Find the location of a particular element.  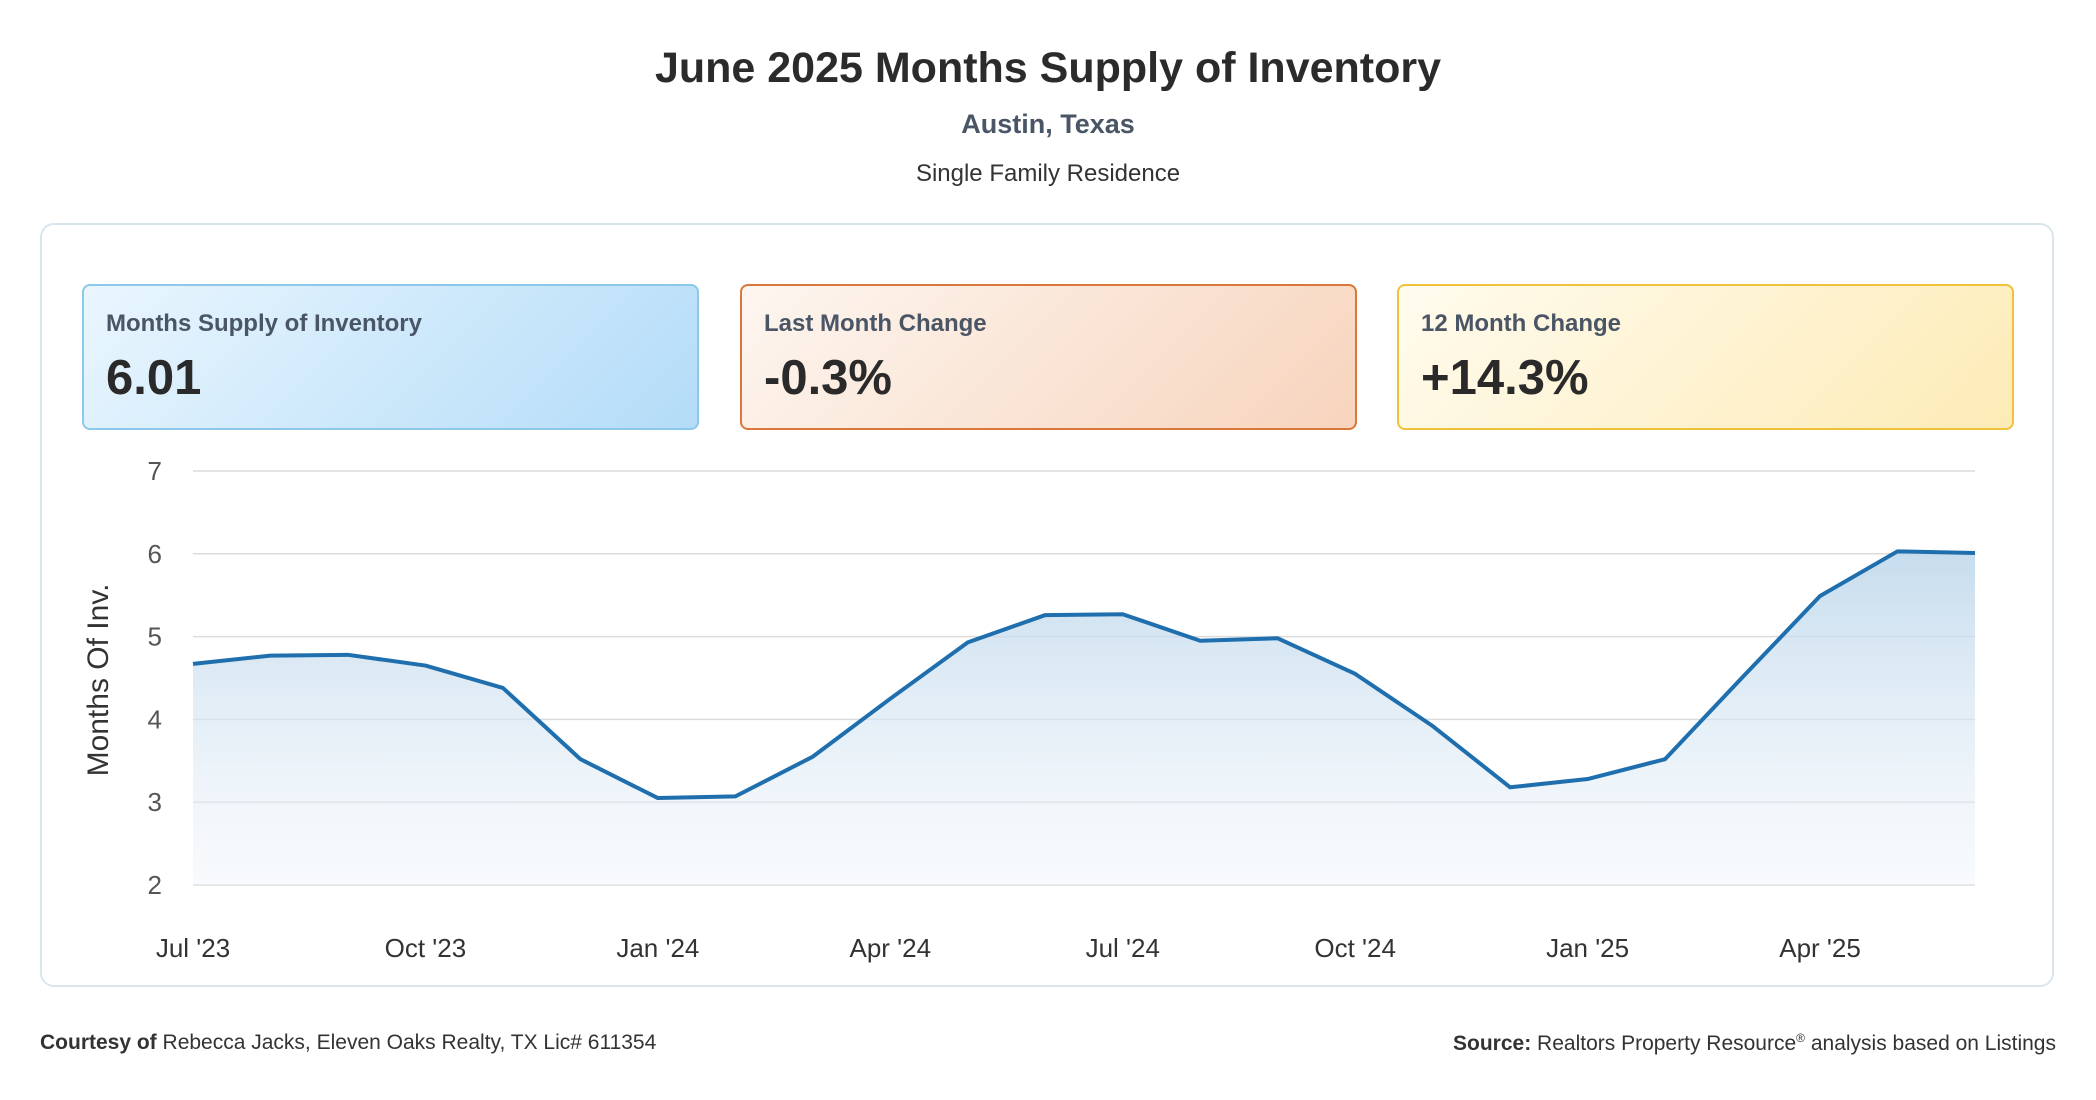

x-tick-label: Jul '23 is located at coordinates (193, 948).